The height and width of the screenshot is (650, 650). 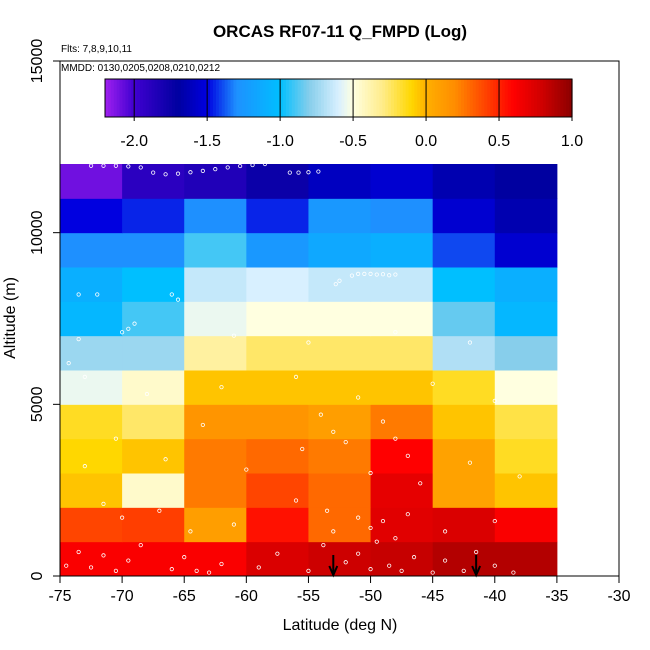 I want to click on x-axis: -75 -70 -65 -60 -55 -50 -45 -40 -35 -30, so click(x=339, y=590).